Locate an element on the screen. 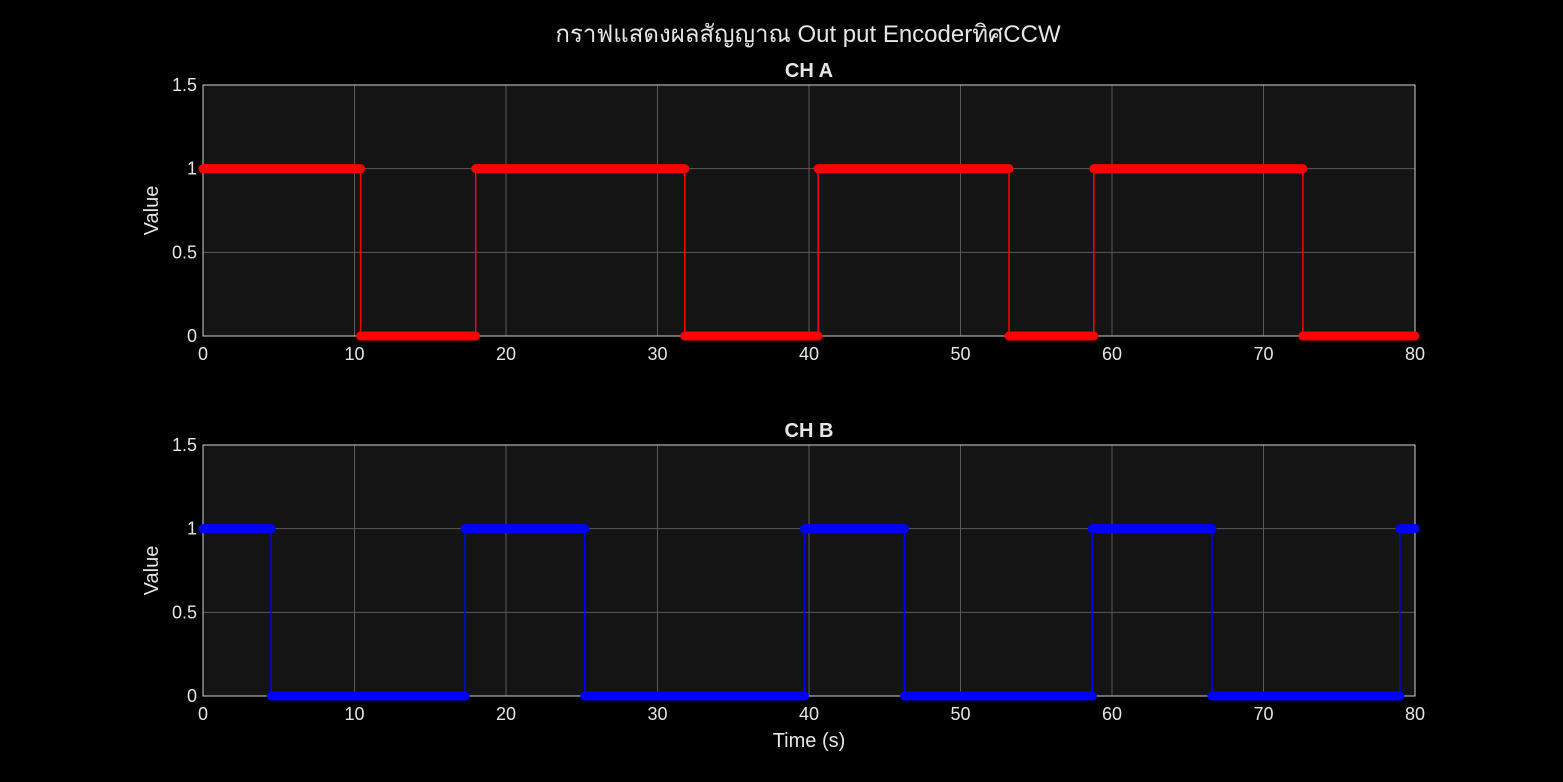 The height and width of the screenshot is (782, 1563). x-axis-label: Time (s) is located at coordinates (809, 741).